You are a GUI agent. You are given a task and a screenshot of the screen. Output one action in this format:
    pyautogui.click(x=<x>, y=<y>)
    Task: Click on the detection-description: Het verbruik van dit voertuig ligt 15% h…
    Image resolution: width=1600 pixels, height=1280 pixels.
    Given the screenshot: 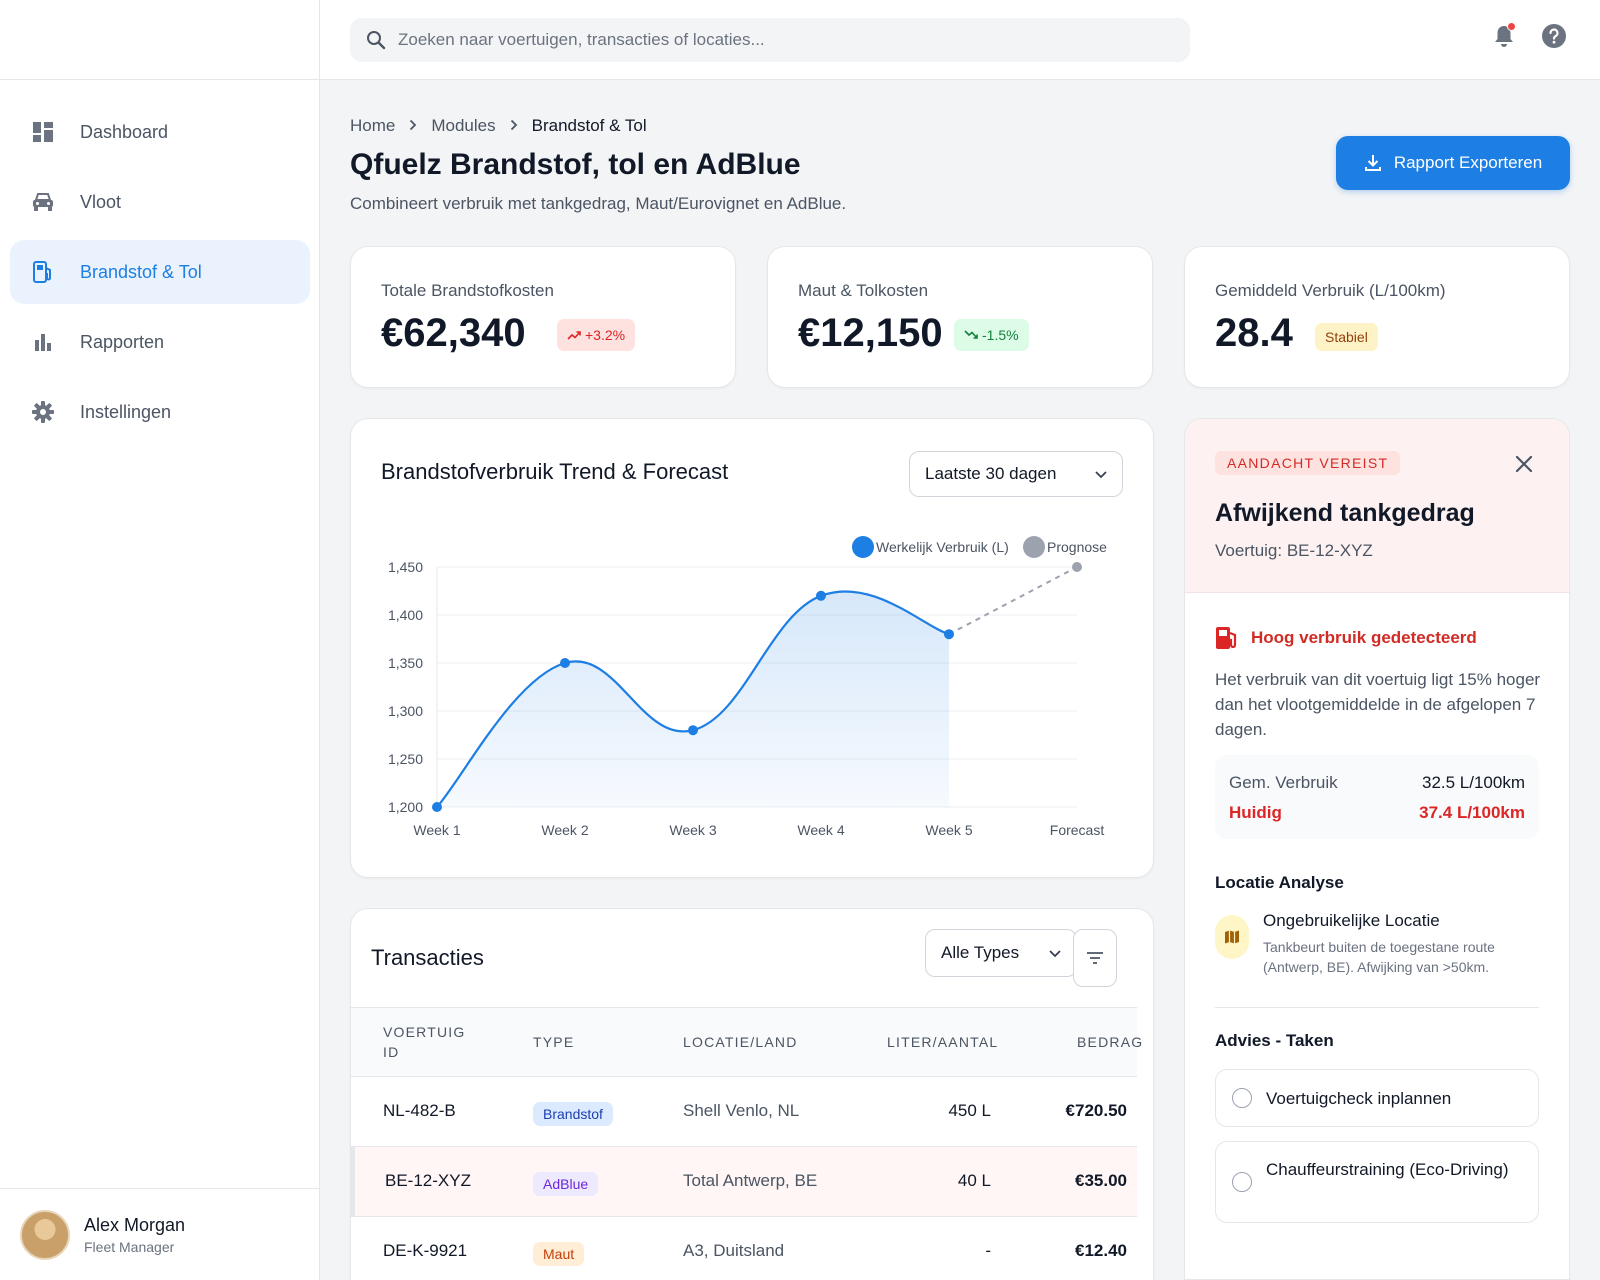 What is the action you would take?
    pyautogui.click(x=1378, y=704)
    